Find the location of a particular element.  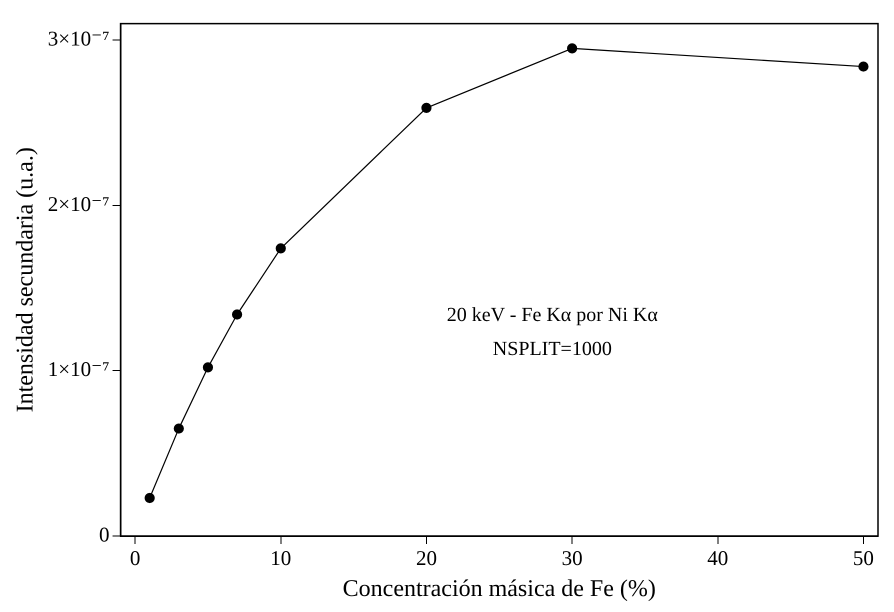

annotation: 20 keV - Fe Kα por Ni Kα is located at coordinates (552, 315).